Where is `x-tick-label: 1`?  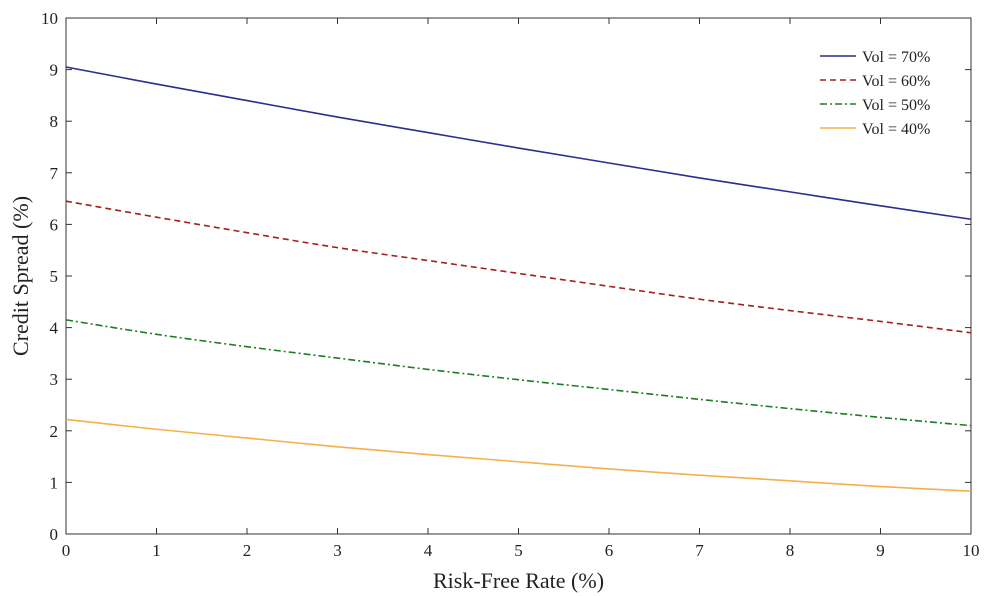
x-tick-label: 1 is located at coordinates (156, 550).